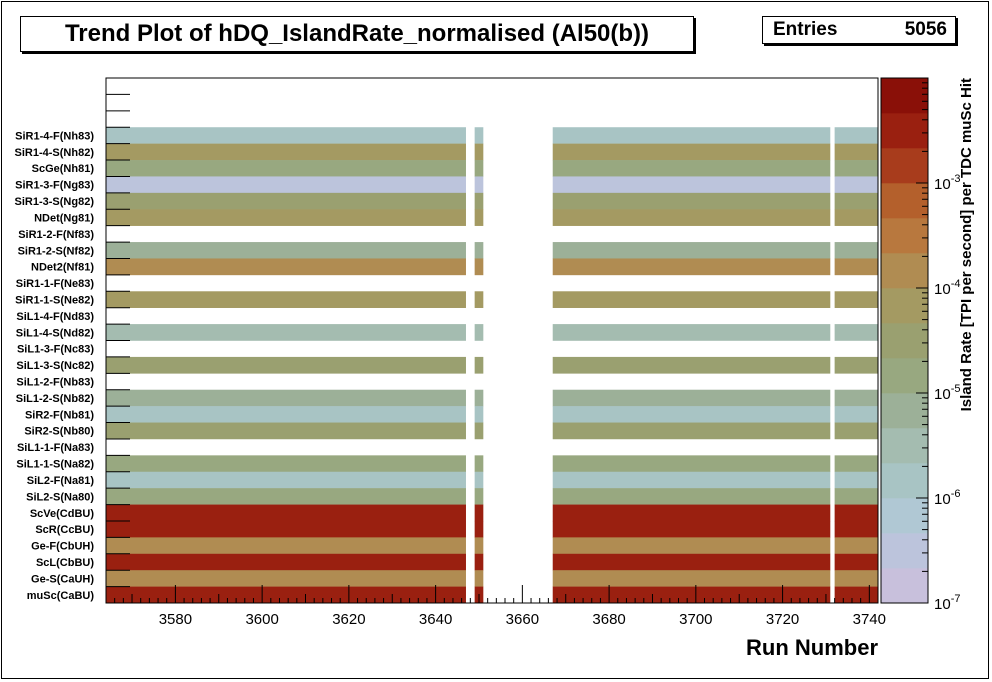  What do you see at coordinates (695, 619) in the screenshot?
I see `x-tick-label: 3700` at bounding box center [695, 619].